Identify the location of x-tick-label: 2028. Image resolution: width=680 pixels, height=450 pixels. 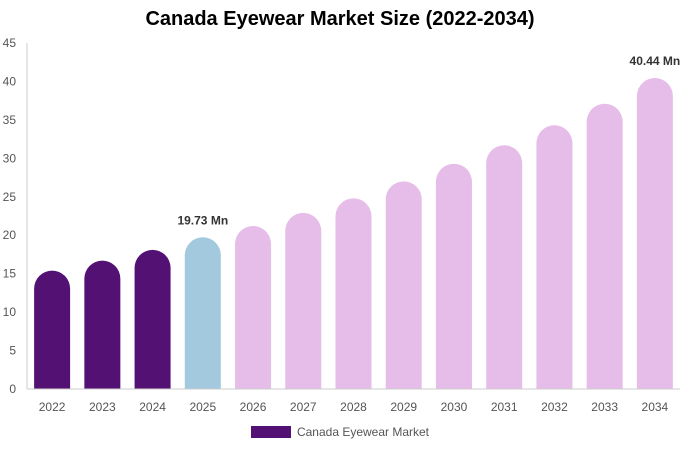
(353, 407).